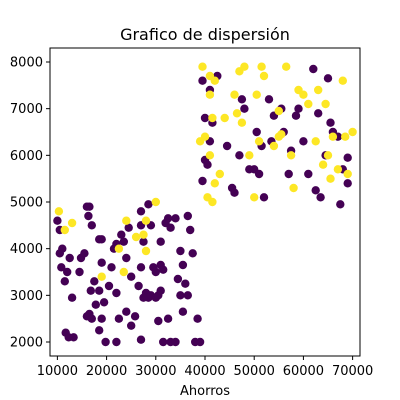 This screenshot has width=400, height=400. Describe the element at coordinates (204, 371) in the screenshot. I see `x-tick-label: 40000` at that location.